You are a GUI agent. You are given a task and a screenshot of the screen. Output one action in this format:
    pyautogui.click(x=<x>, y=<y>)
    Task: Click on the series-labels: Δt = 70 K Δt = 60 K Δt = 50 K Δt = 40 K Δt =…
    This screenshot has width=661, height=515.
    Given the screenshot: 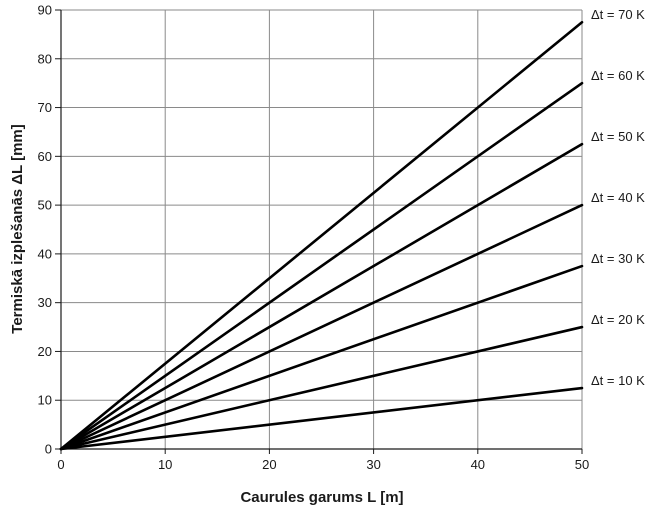 What is the action you would take?
    pyautogui.click(x=618, y=197)
    